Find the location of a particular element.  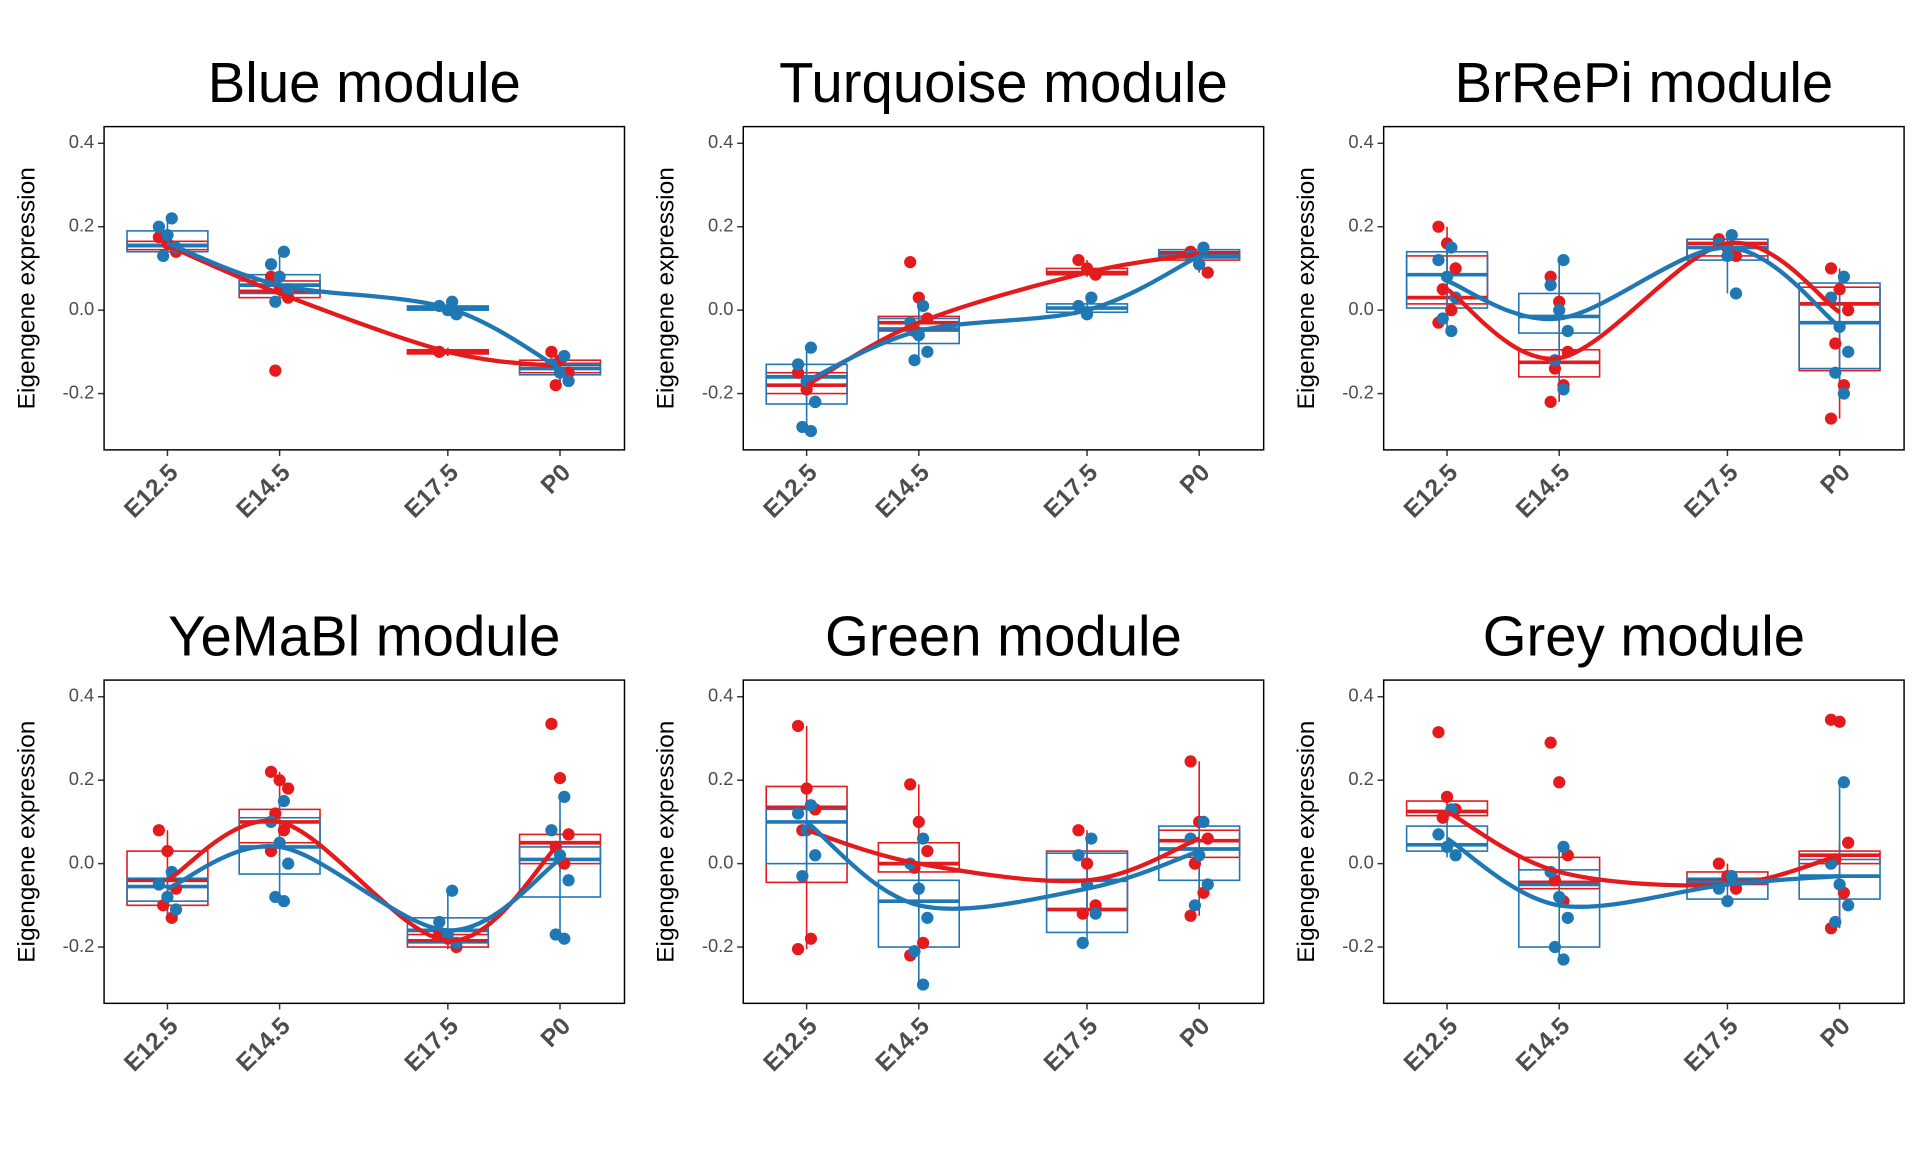

panel-title: BrRePi module is located at coordinates (1644, 82).